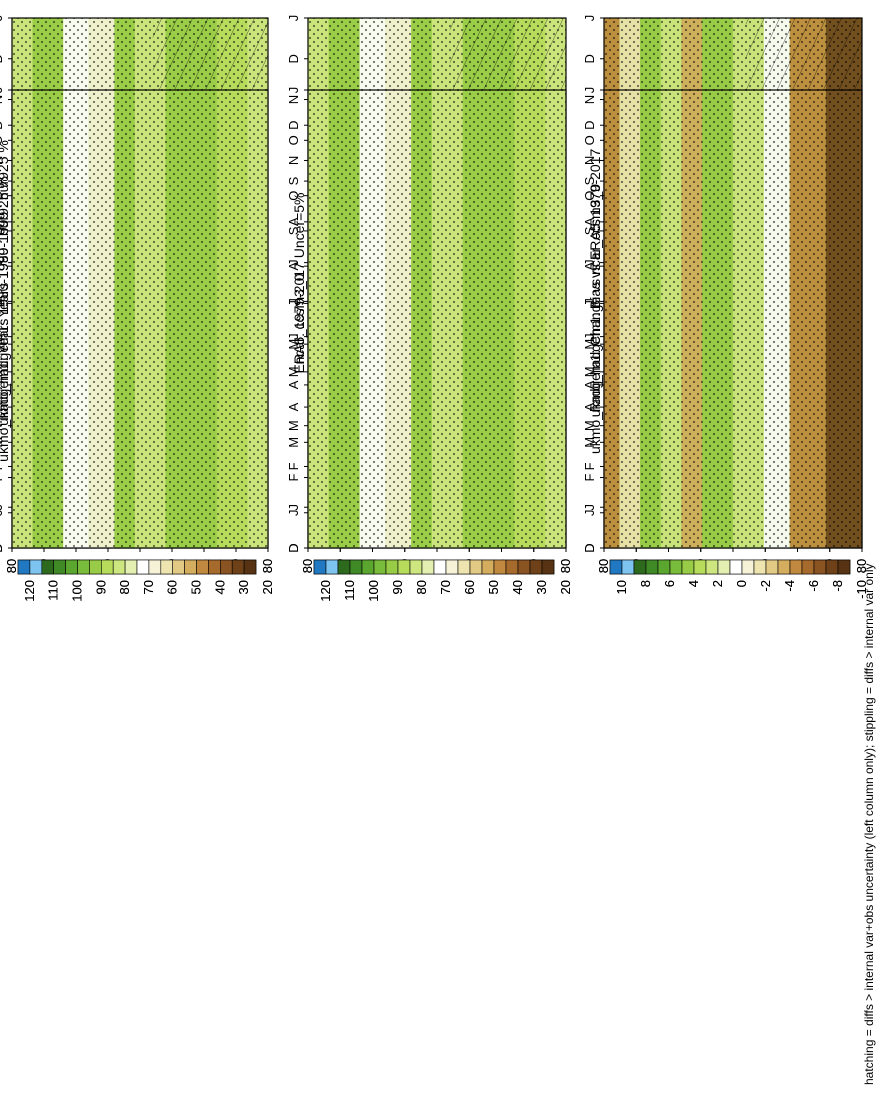  What do you see at coordinates (789, 586) in the screenshot?
I see `colorbar-label: -4` at bounding box center [789, 586].